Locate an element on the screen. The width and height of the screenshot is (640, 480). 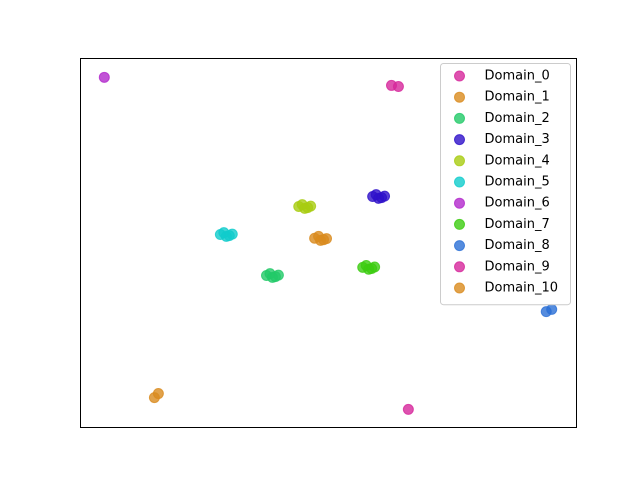
legend-label: Domain_1 is located at coordinates (517, 97).